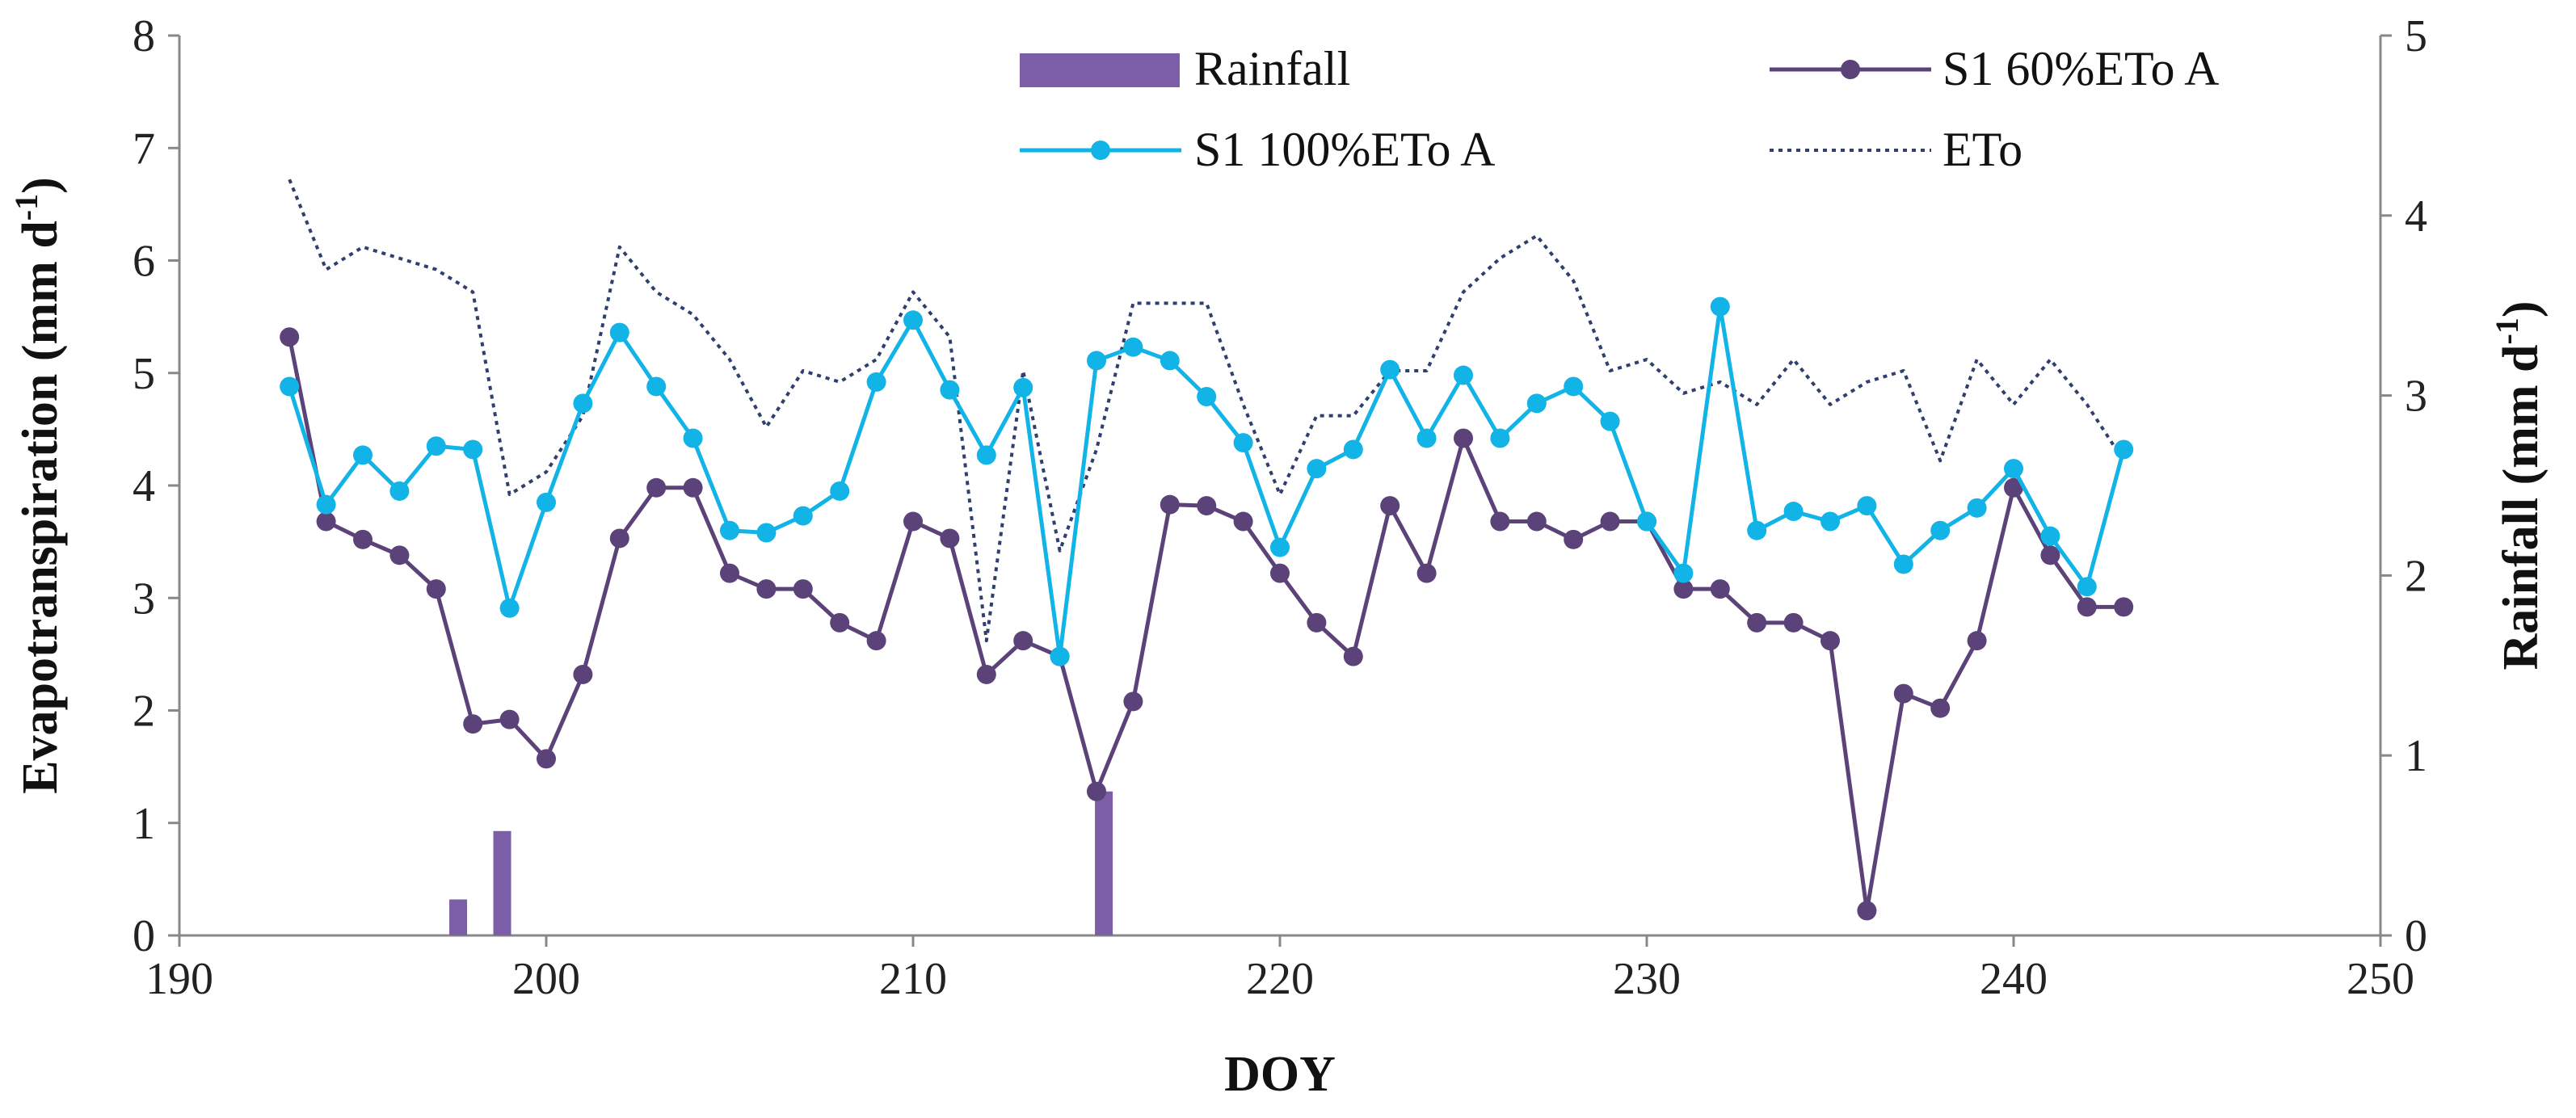  Describe the element at coordinates (144, 599) in the screenshot. I see `y-tick-label: 3` at that location.